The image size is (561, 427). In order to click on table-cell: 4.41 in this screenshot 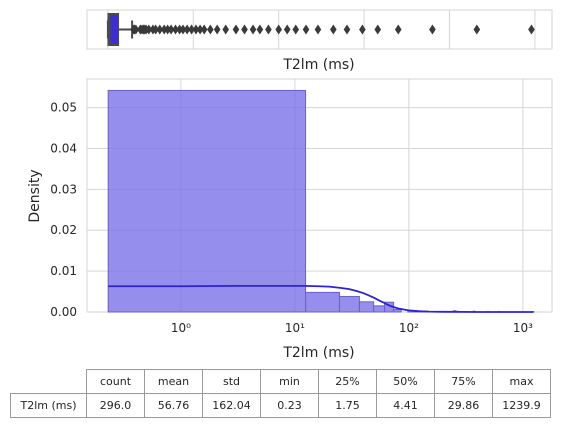, I will do `click(406, 406)`.